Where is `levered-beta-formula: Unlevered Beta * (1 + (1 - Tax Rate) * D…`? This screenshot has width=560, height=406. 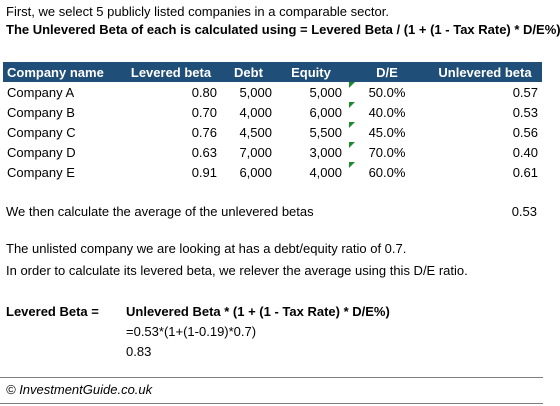 levered-beta-formula: Unlevered Beta * (1 + (1 - Tax Rate) * D… is located at coordinates (258, 311).